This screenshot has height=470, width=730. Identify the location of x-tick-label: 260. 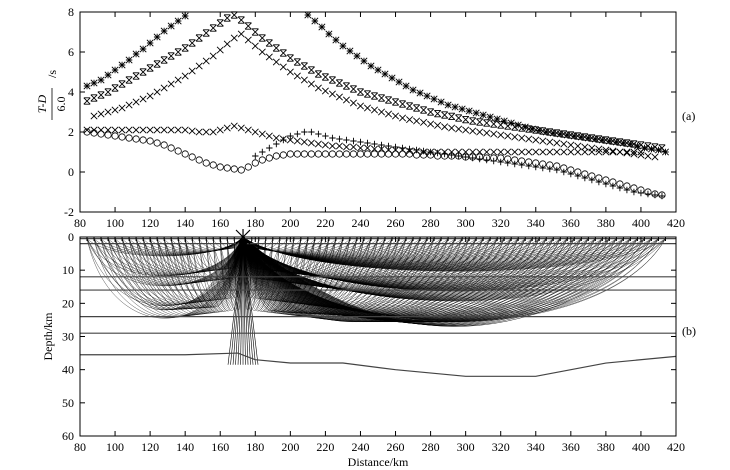
(396, 447).